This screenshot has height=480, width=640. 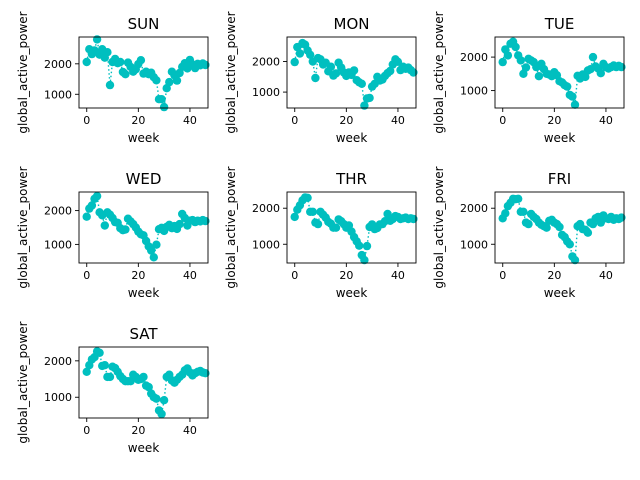 I want to click on subplot-title: SAT, so click(x=143, y=334).